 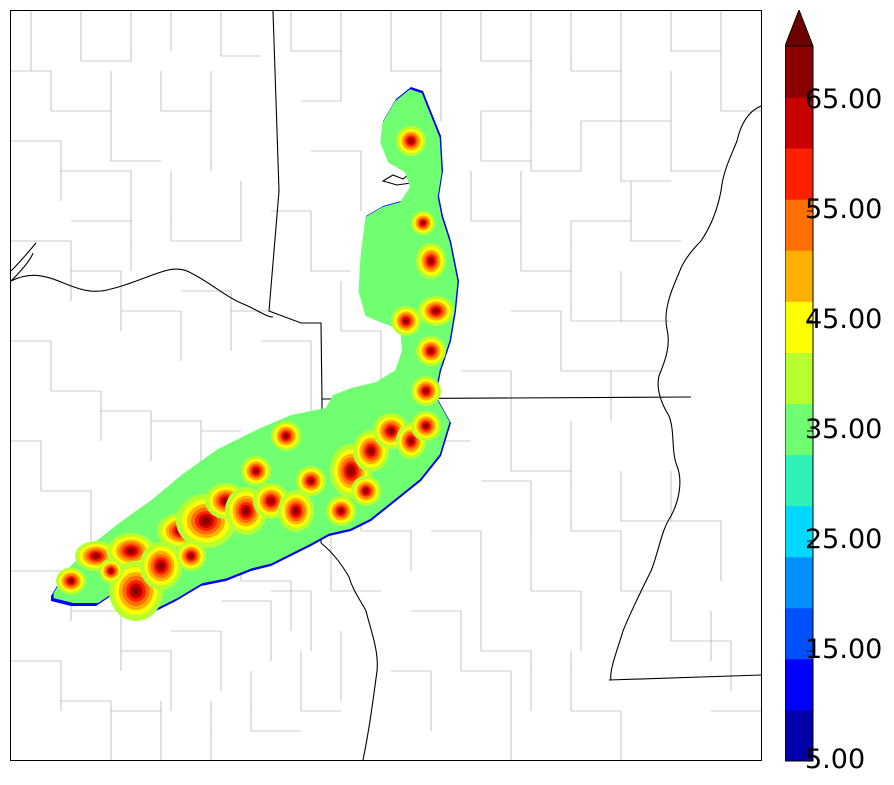 What do you see at coordinates (843, 539) in the screenshot?
I see `colorbar-tick-label: 25.00` at bounding box center [843, 539].